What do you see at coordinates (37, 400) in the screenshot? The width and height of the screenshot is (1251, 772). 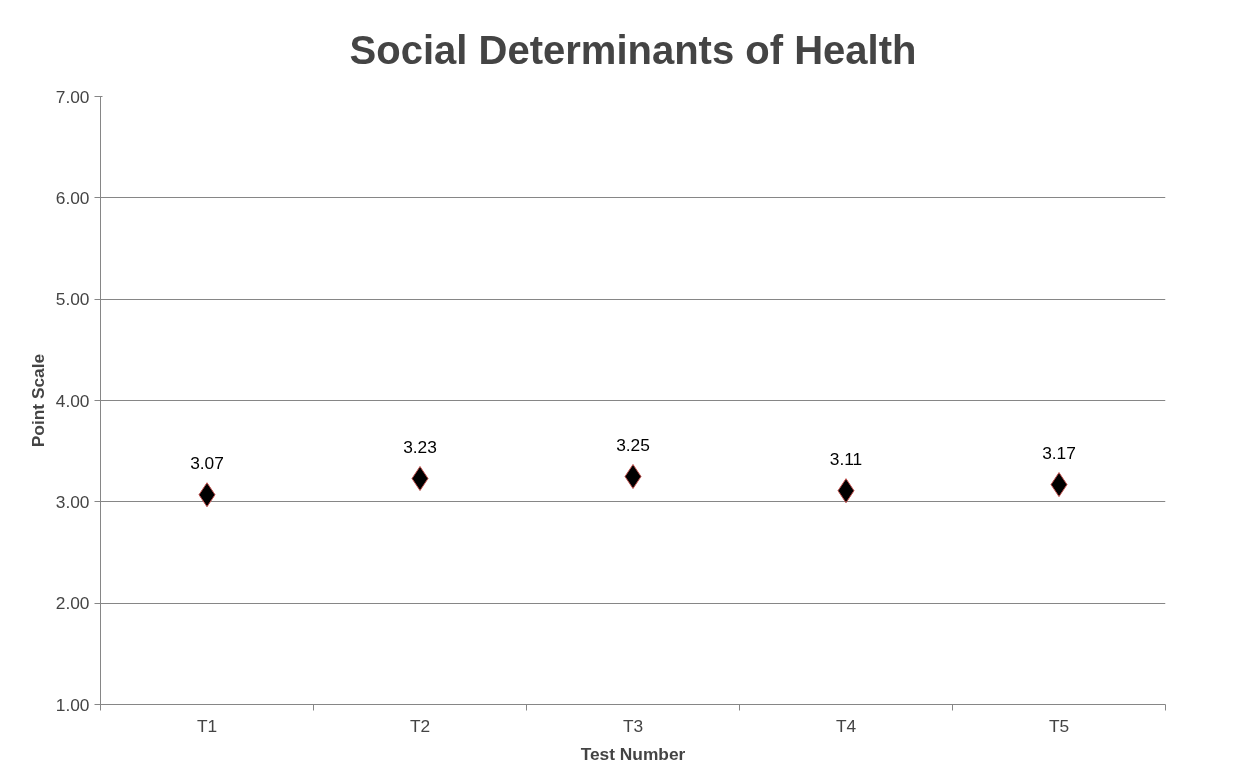 I see `y-axis-title: Point Scale` at bounding box center [37, 400].